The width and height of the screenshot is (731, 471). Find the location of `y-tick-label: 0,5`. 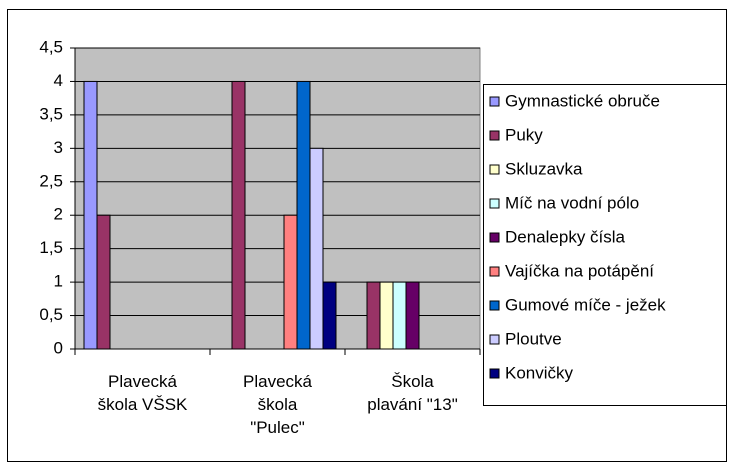

y-tick-label: 0,5 is located at coordinates (51, 314).